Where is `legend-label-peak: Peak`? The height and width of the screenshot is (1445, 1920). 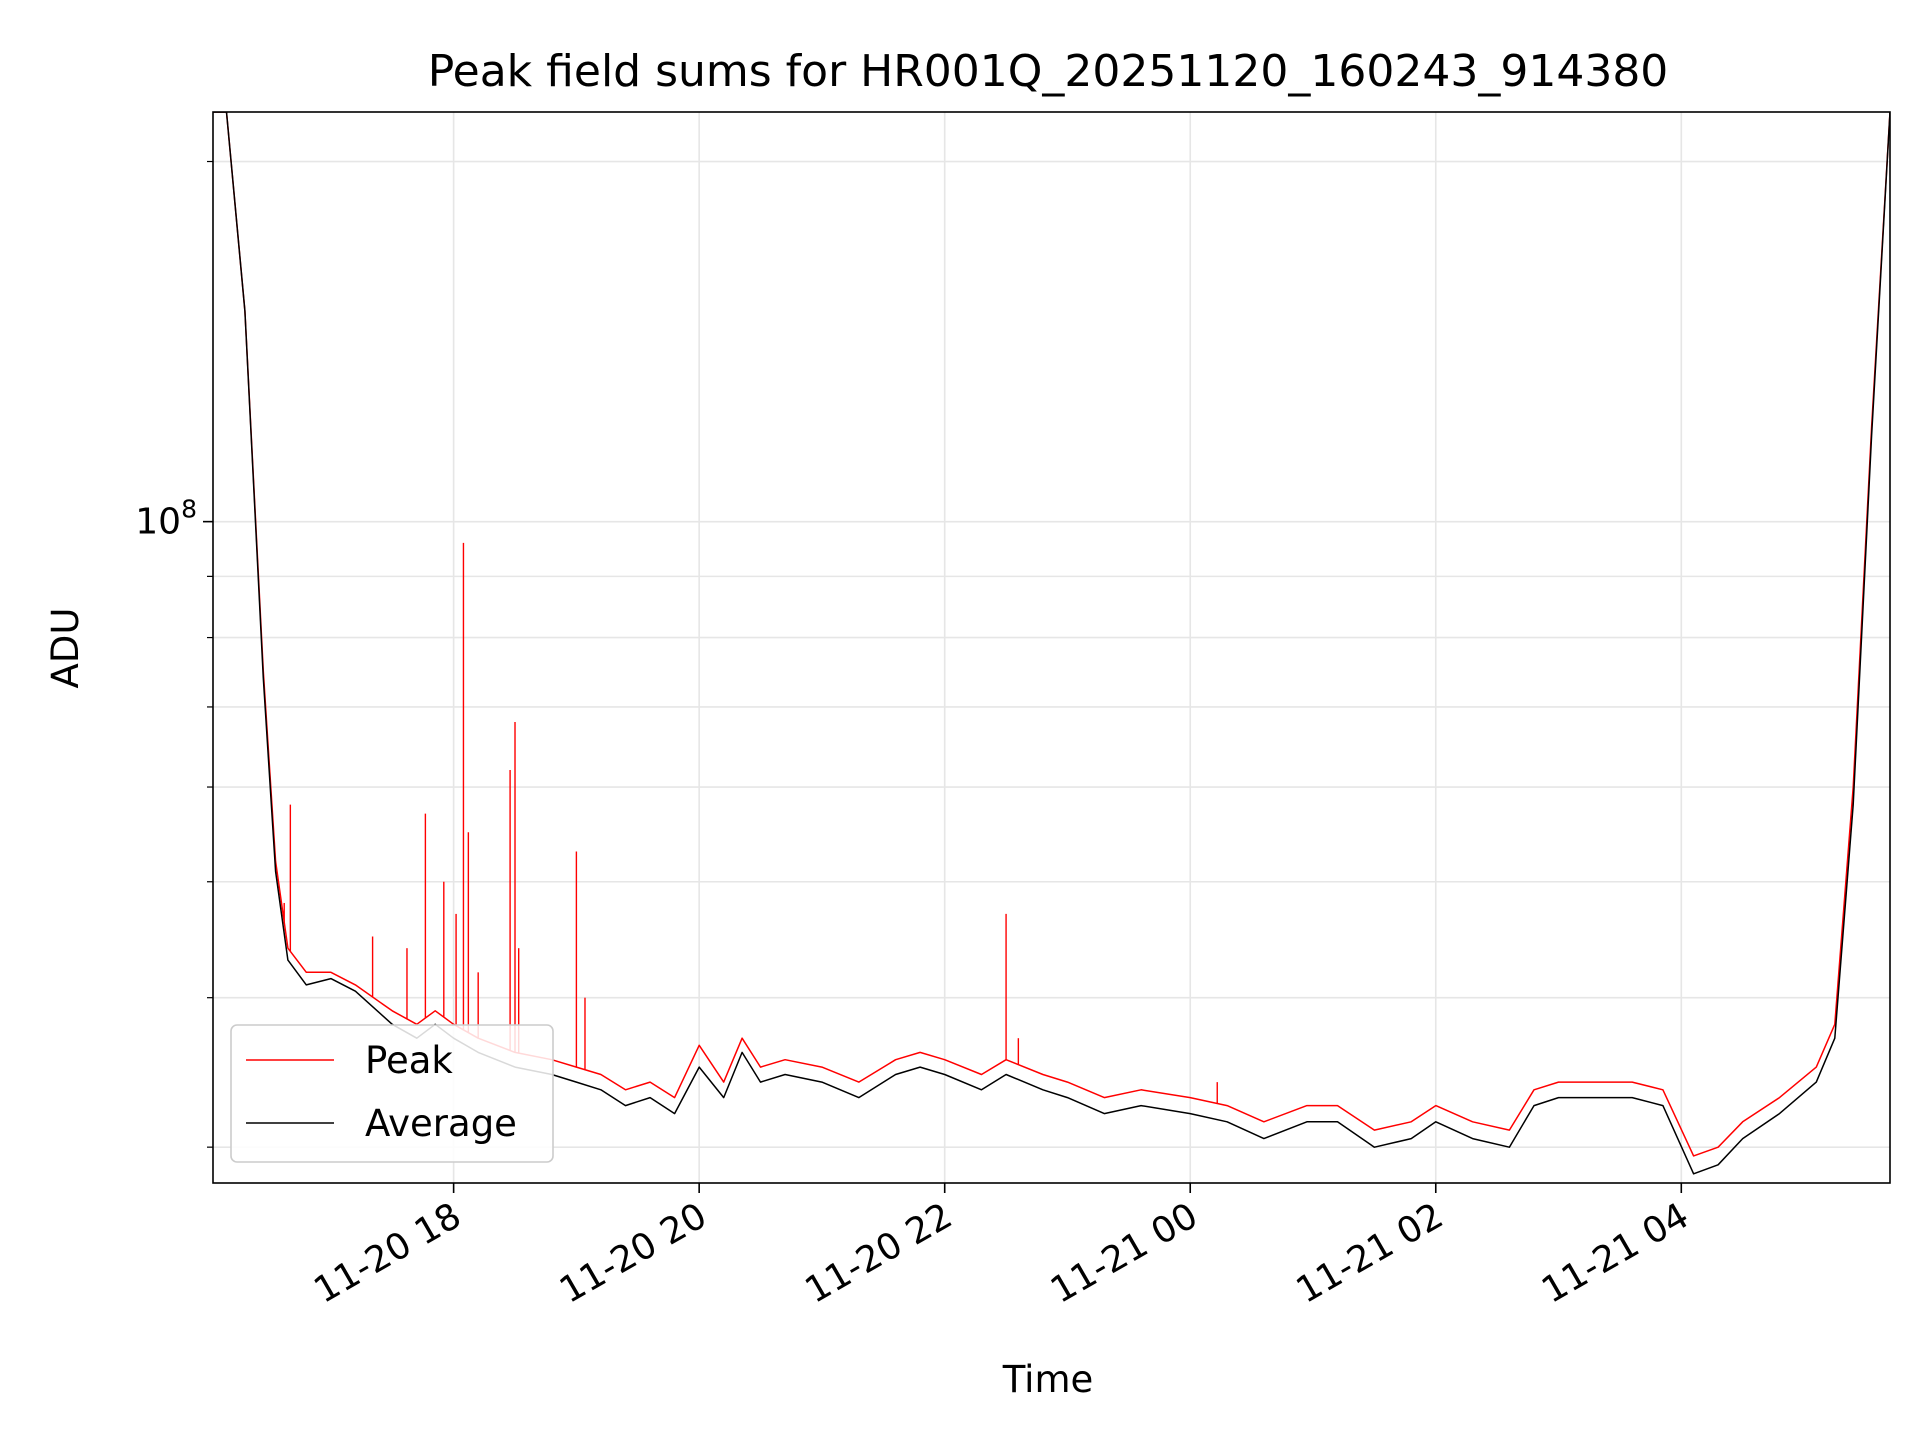 legend-label-peak: Peak is located at coordinates (409, 1060).